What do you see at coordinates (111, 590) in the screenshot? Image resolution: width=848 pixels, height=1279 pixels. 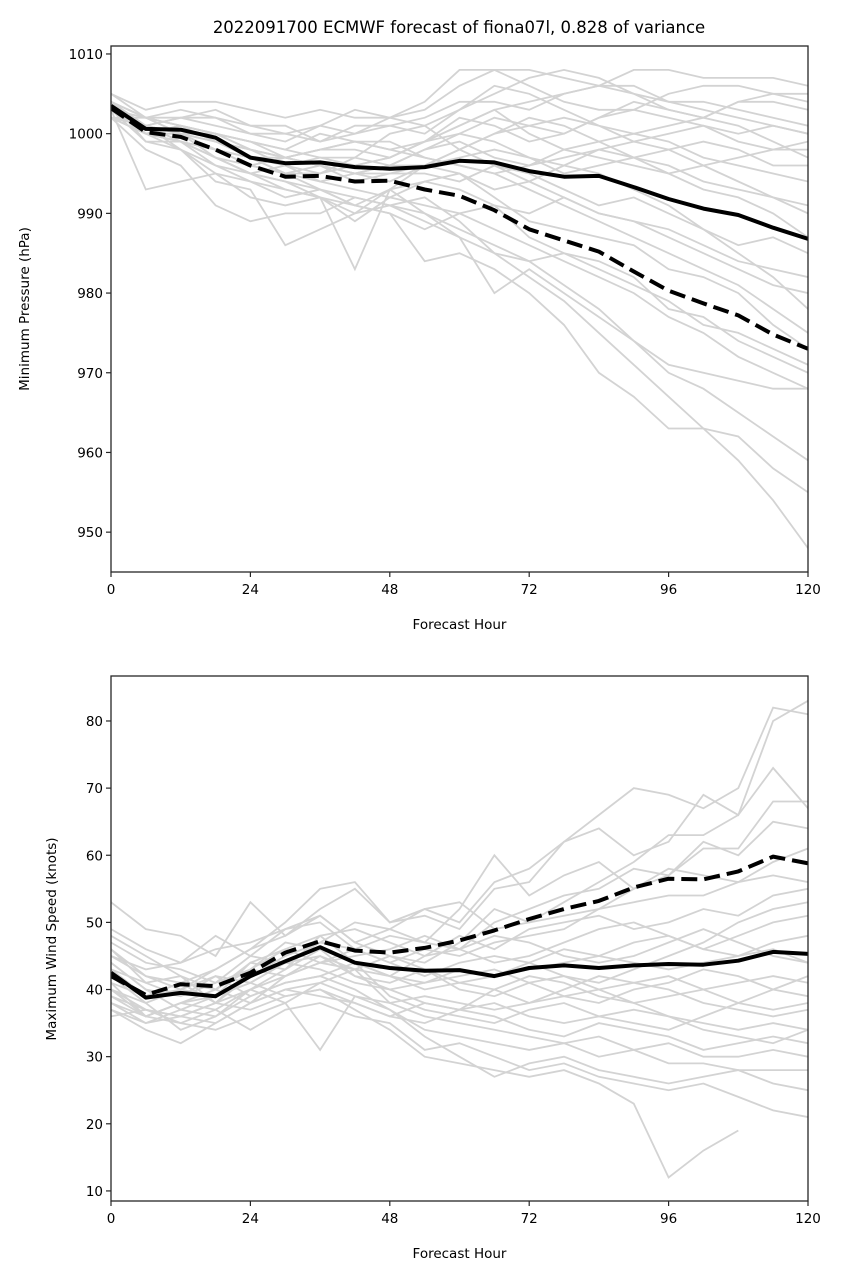 I see `pressure-x-tick-label: 0` at bounding box center [111, 590].